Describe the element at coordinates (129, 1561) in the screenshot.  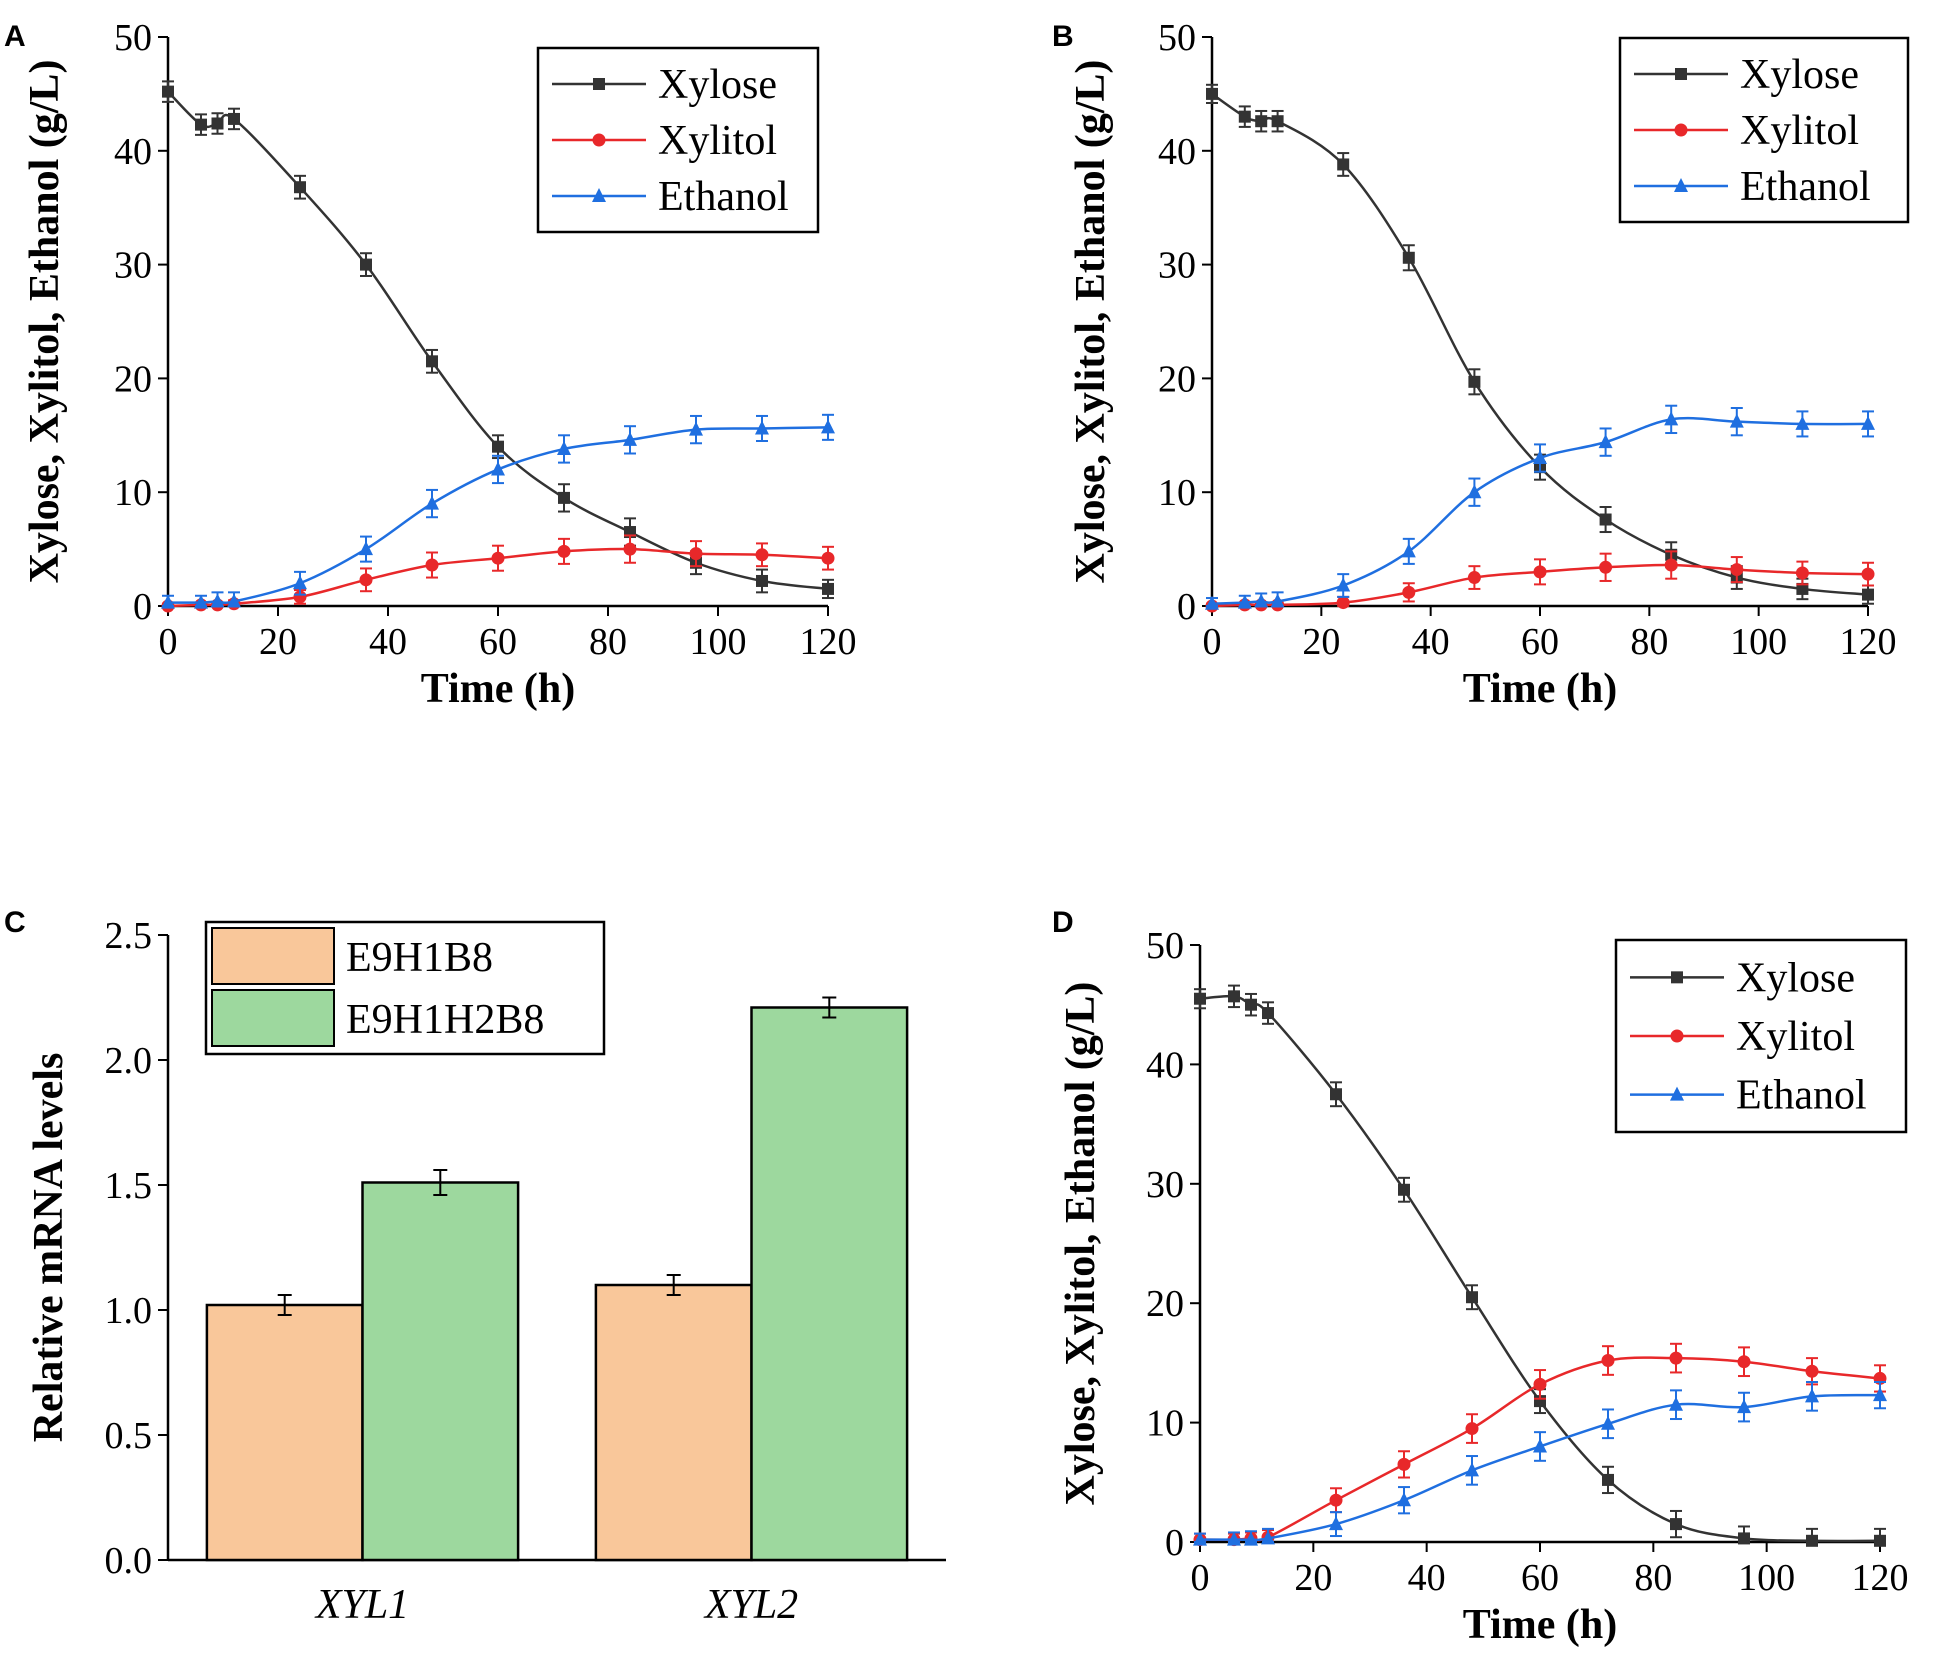
I see `y-tick-label: 0.0` at that location.